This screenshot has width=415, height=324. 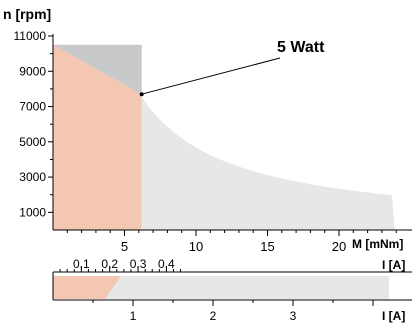 What do you see at coordinates (377, 244) in the screenshot?
I see `torque-axis-label: M [mNm]` at bounding box center [377, 244].